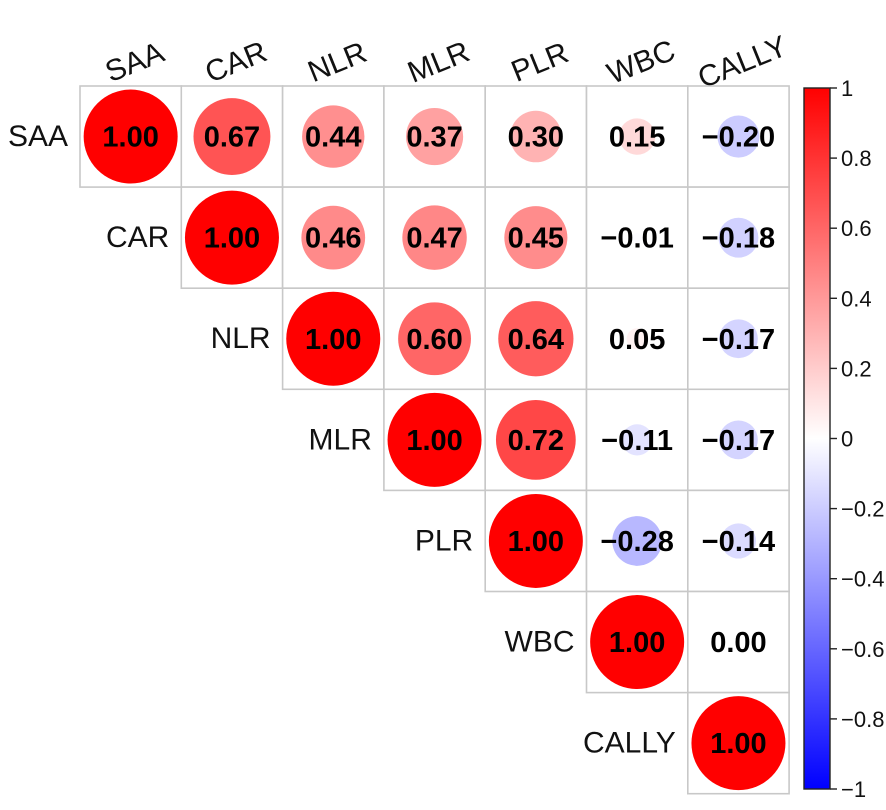 The height and width of the screenshot is (810, 886). I want to click on correlation-value-label: 0.44, so click(333, 138).